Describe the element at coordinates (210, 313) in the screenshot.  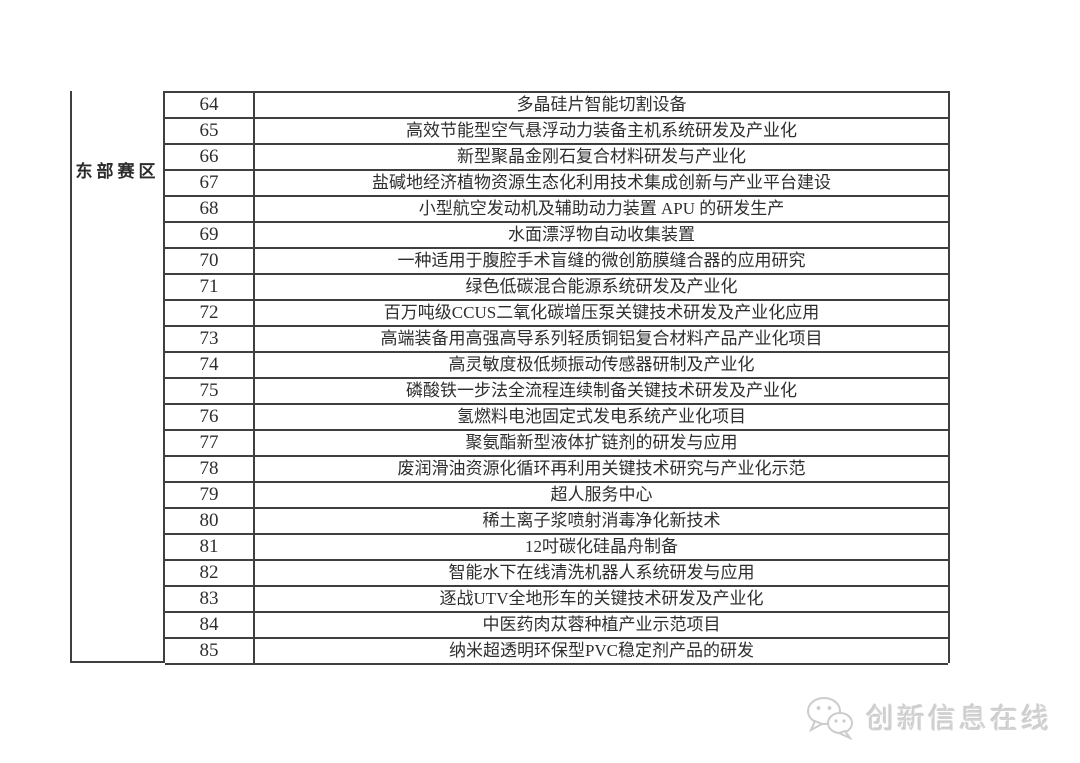
I see `row-number: 72` at that location.